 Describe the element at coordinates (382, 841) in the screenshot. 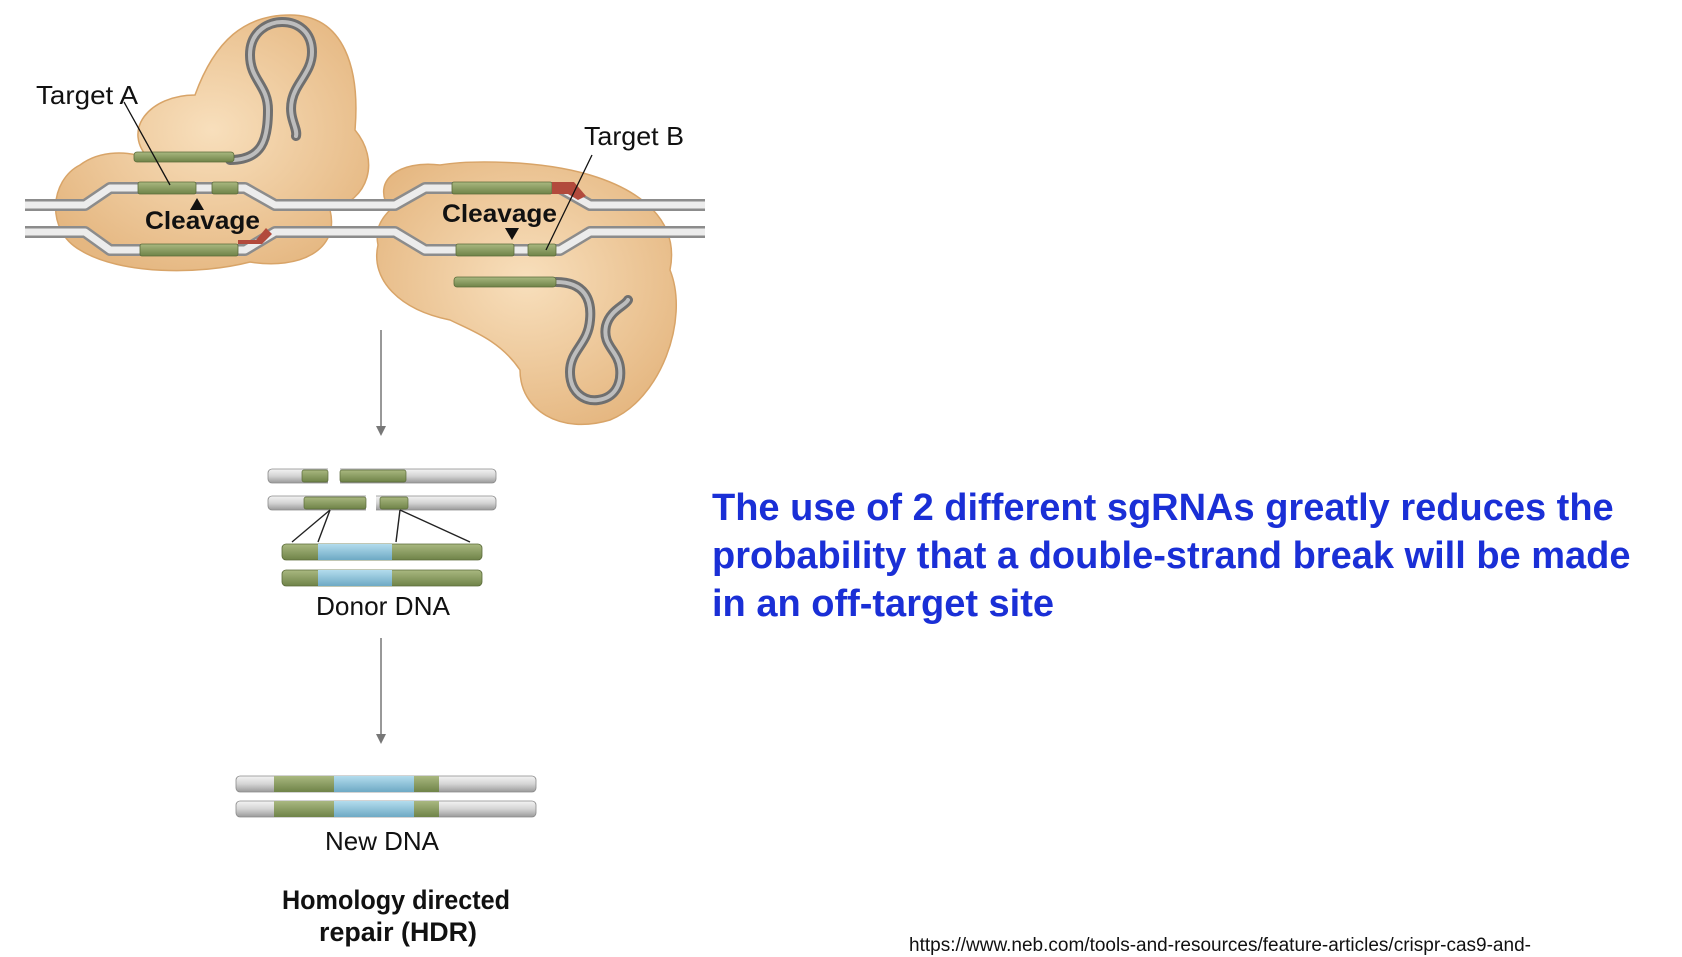

I see `new-dna-label: New DNA` at that location.